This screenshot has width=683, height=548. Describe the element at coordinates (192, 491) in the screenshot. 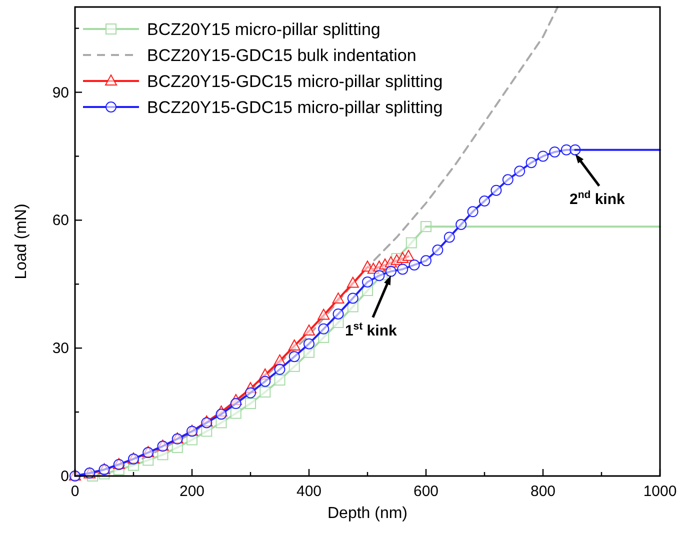

I see `x-tick-label: 200` at that location.